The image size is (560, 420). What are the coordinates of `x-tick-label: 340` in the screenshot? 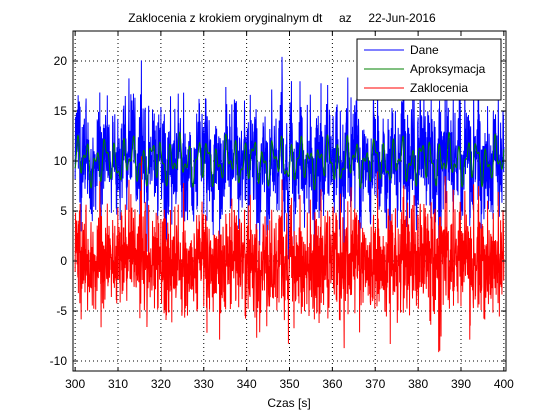 It's located at (247, 384).